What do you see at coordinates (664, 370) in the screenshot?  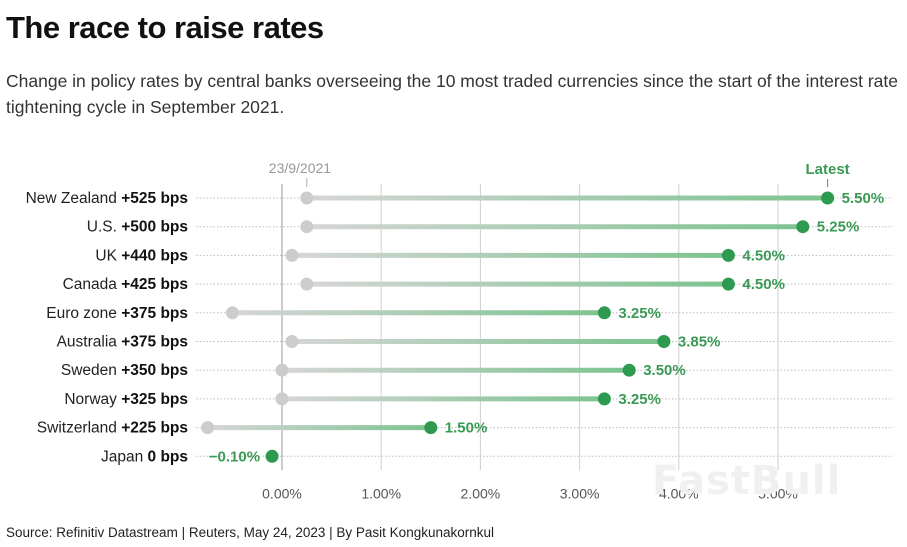 I see `latest-value-label: 3.50%` at bounding box center [664, 370].